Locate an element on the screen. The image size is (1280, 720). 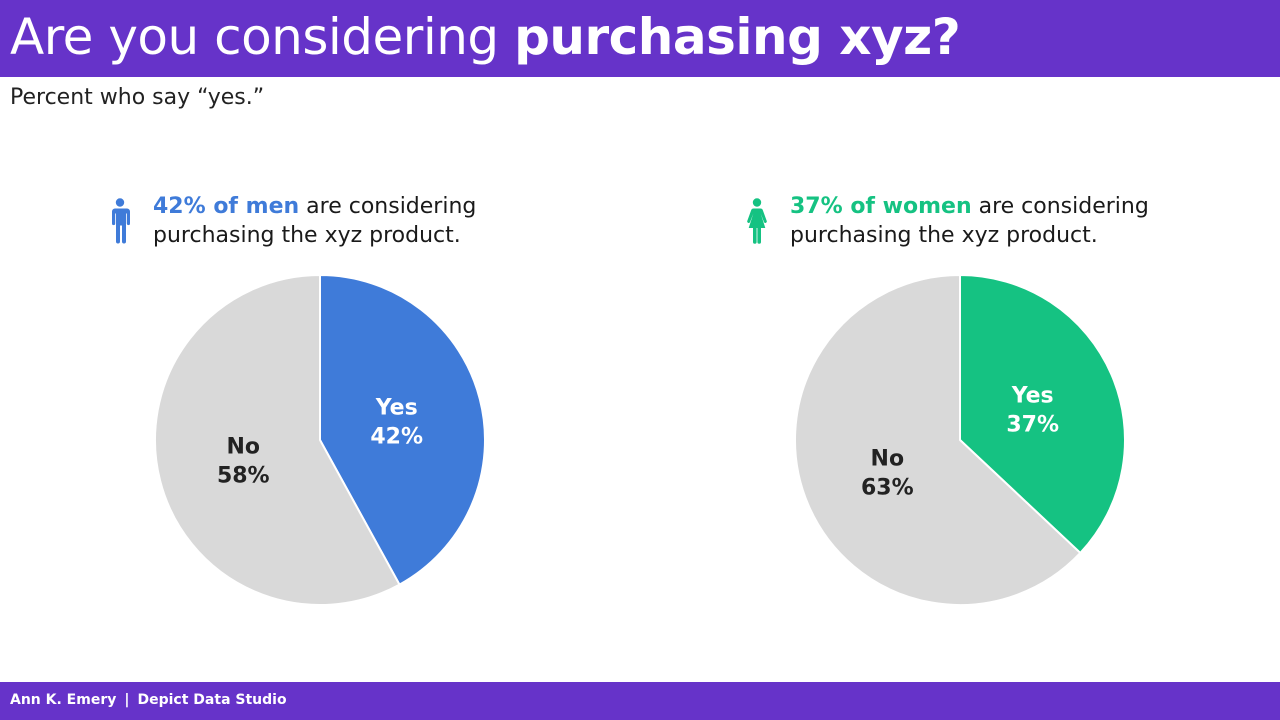
footer-credit: Ann K. Emery | Depict Data Studio is located at coordinates (148, 700).